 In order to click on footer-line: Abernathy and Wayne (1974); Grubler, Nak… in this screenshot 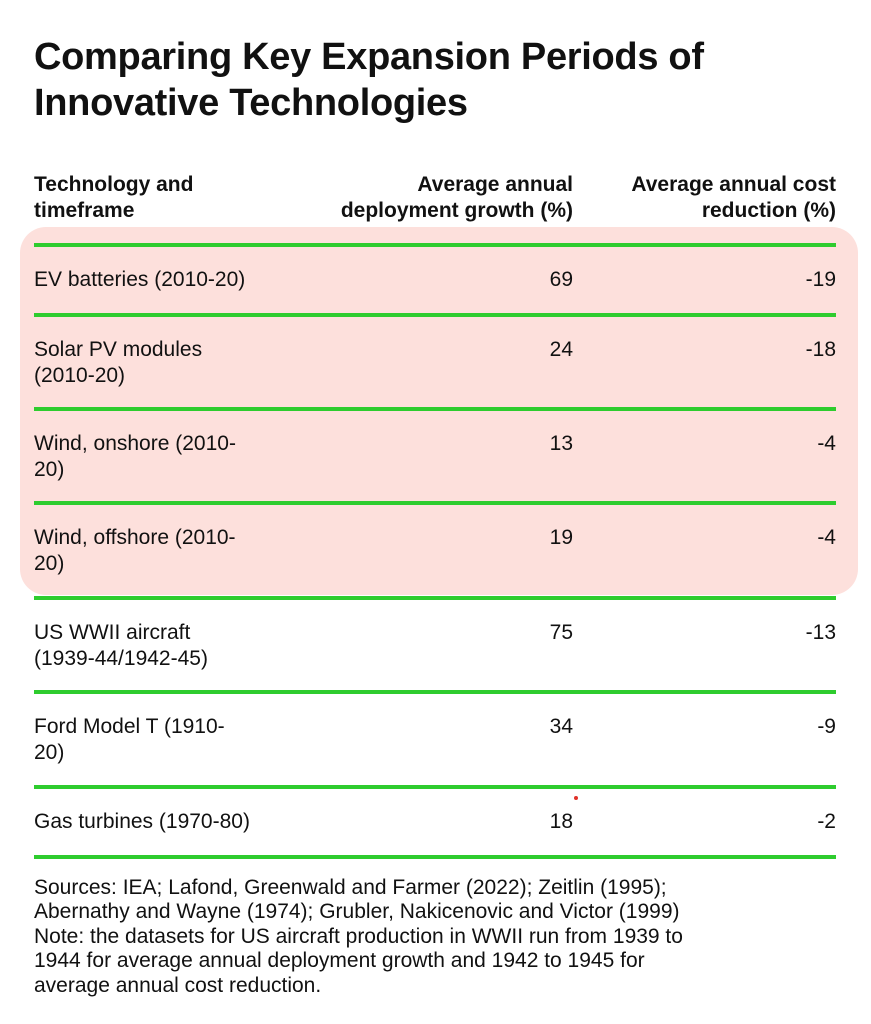, I will do `click(357, 912)`.